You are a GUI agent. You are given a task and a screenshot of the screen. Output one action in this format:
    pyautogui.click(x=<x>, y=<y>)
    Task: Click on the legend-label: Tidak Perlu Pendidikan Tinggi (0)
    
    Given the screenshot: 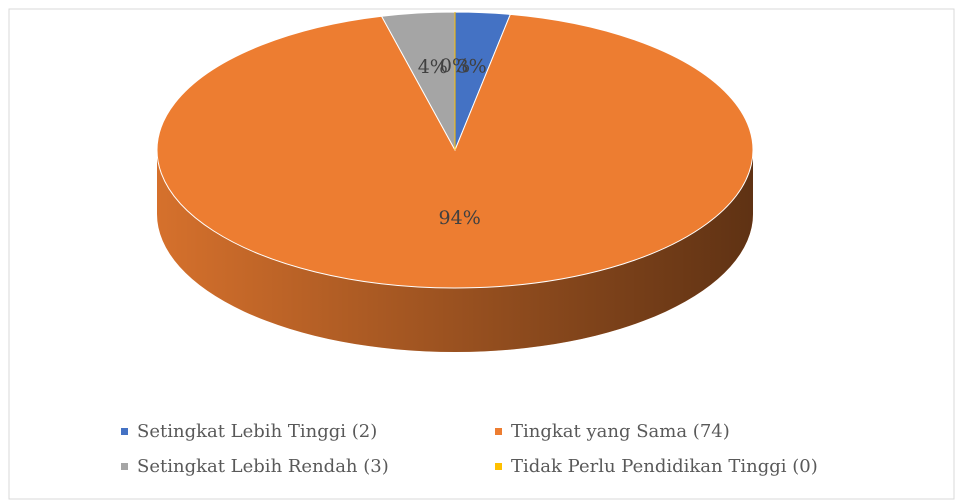 What is the action you would take?
    pyautogui.click(x=664, y=466)
    